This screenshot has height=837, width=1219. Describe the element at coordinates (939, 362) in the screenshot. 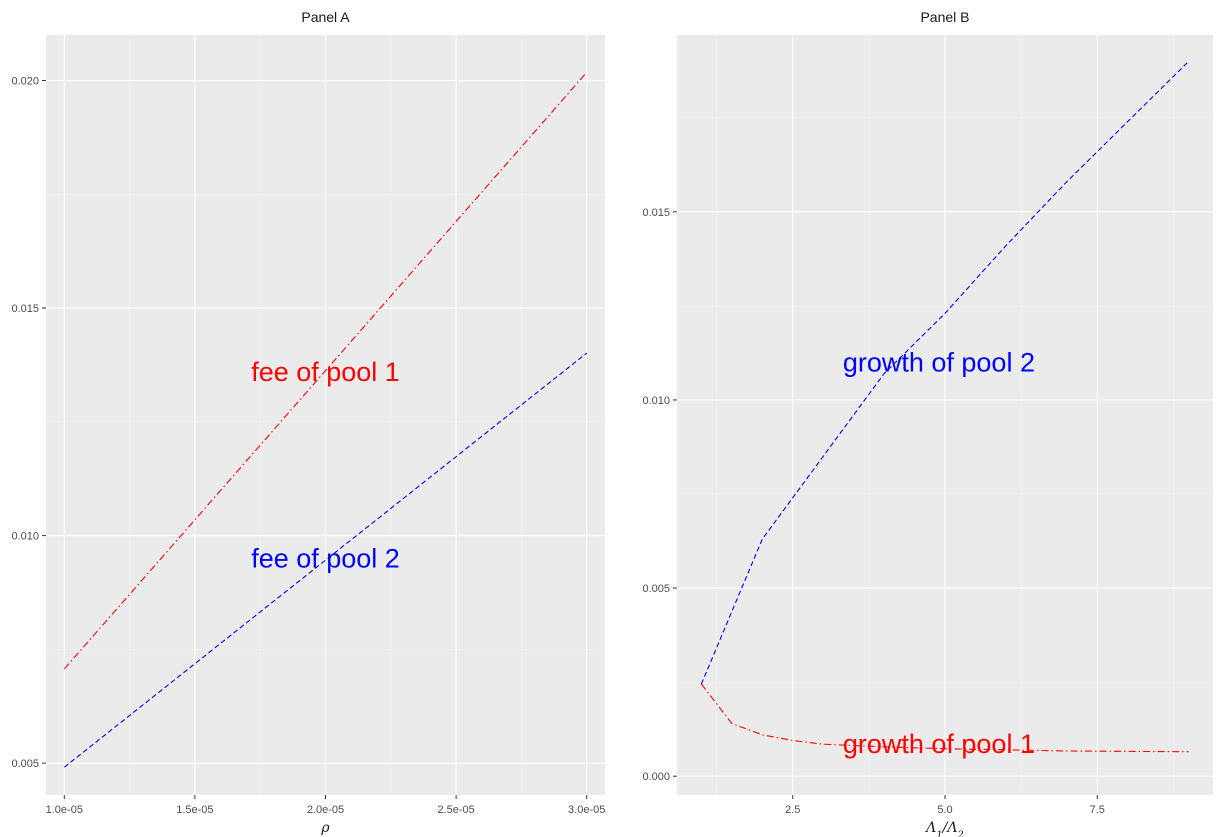

I see `series-annotation: growth of pool 2` at that location.